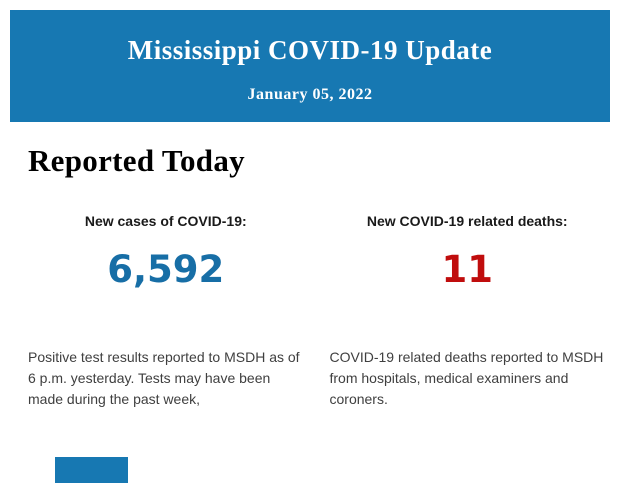 This screenshot has height=483, width=620. Describe the element at coordinates (467, 221) in the screenshot. I see `new-deaths-label: New COVID-19 related deaths:` at that location.